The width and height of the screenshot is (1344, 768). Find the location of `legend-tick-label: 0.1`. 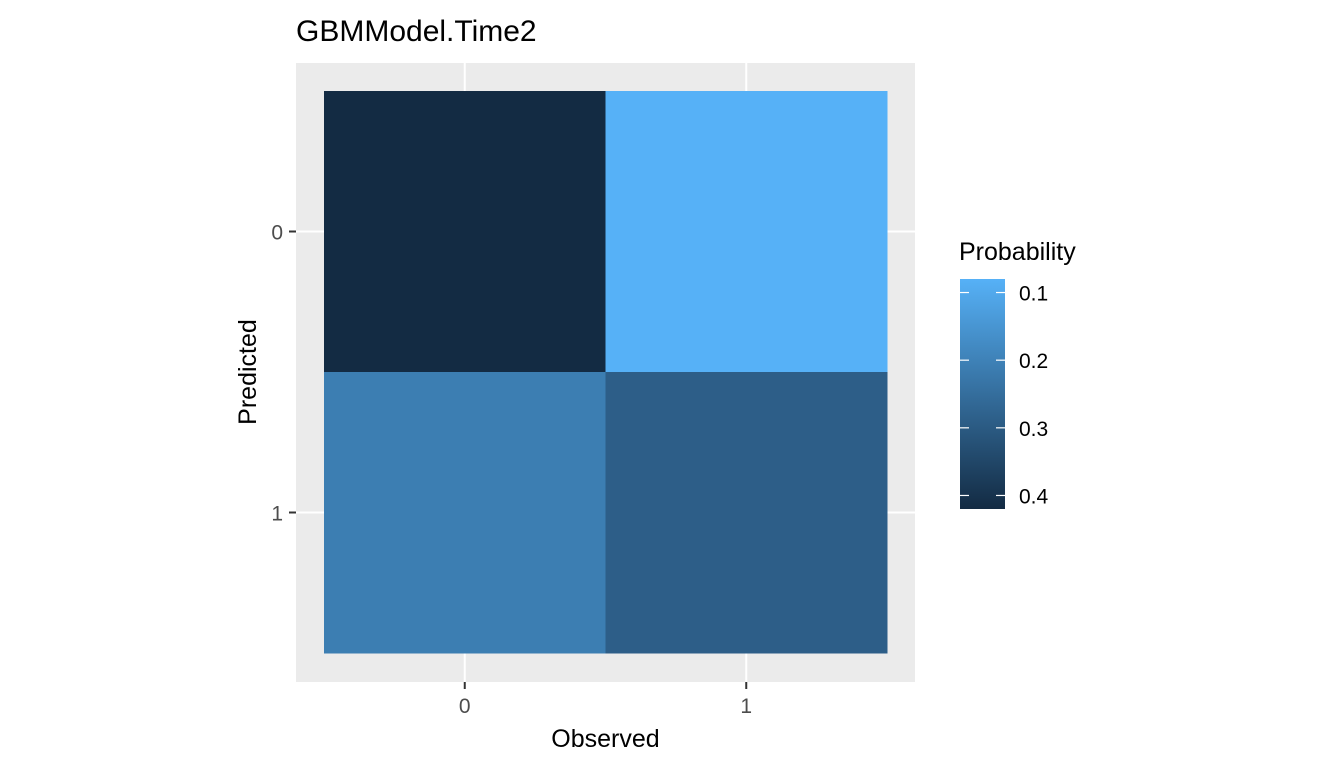

legend-tick-label: 0.1 is located at coordinates (1033, 294).